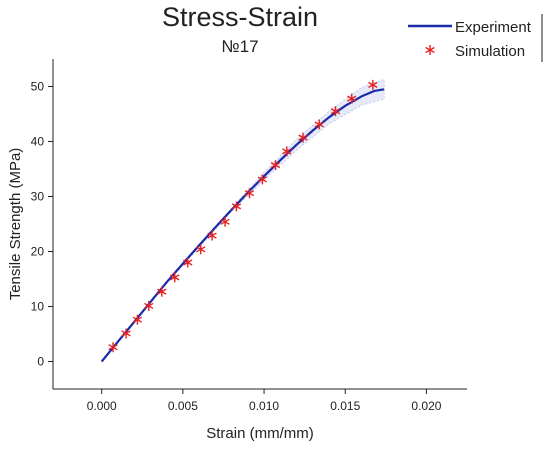  What do you see at coordinates (475, 38) in the screenshot?
I see `legend: Experiment Simulation` at bounding box center [475, 38].